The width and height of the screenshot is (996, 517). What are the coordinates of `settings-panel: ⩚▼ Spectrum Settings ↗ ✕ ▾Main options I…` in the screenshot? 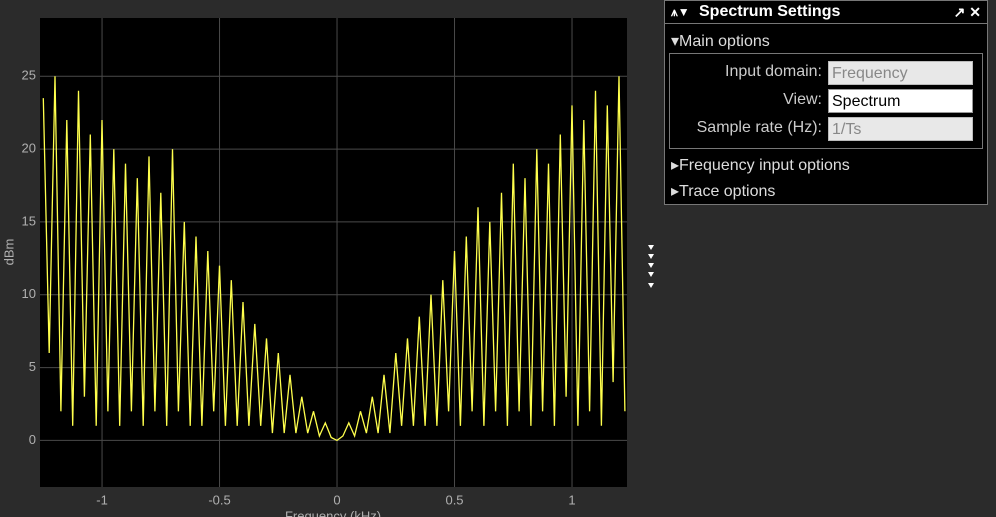 It's located at (826, 102).